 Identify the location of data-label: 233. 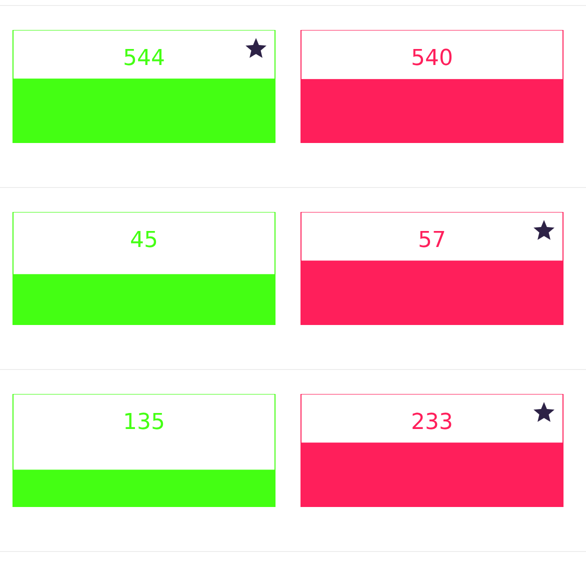
(432, 422).